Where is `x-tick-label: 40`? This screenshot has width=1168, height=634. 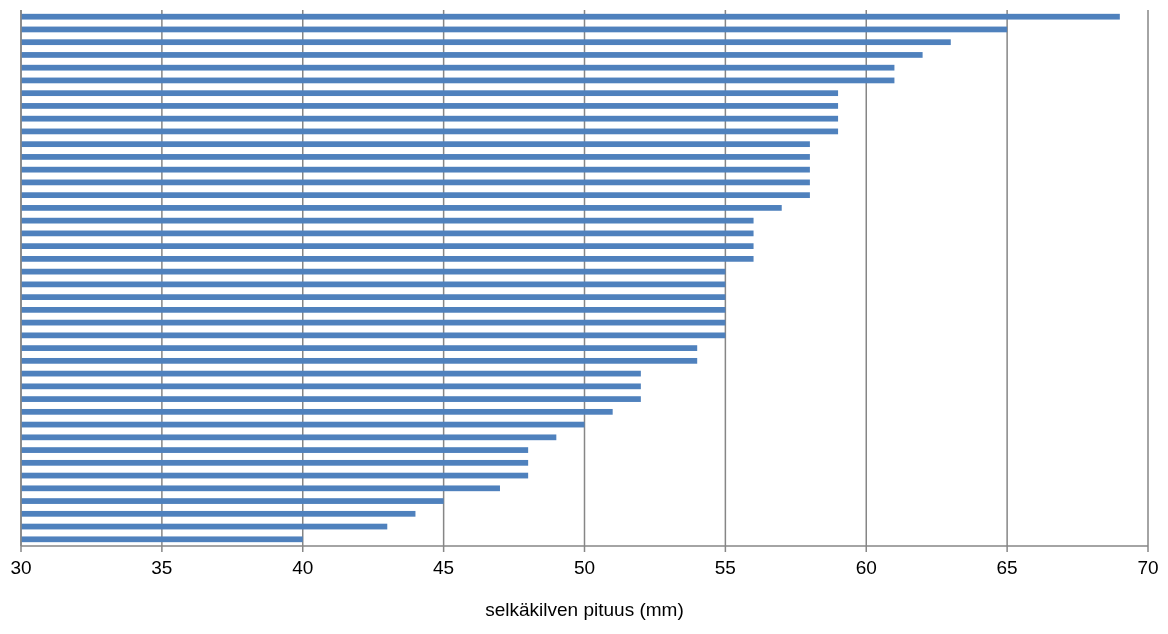
x-tick-label: 40 is located at coordinates (303, 567).